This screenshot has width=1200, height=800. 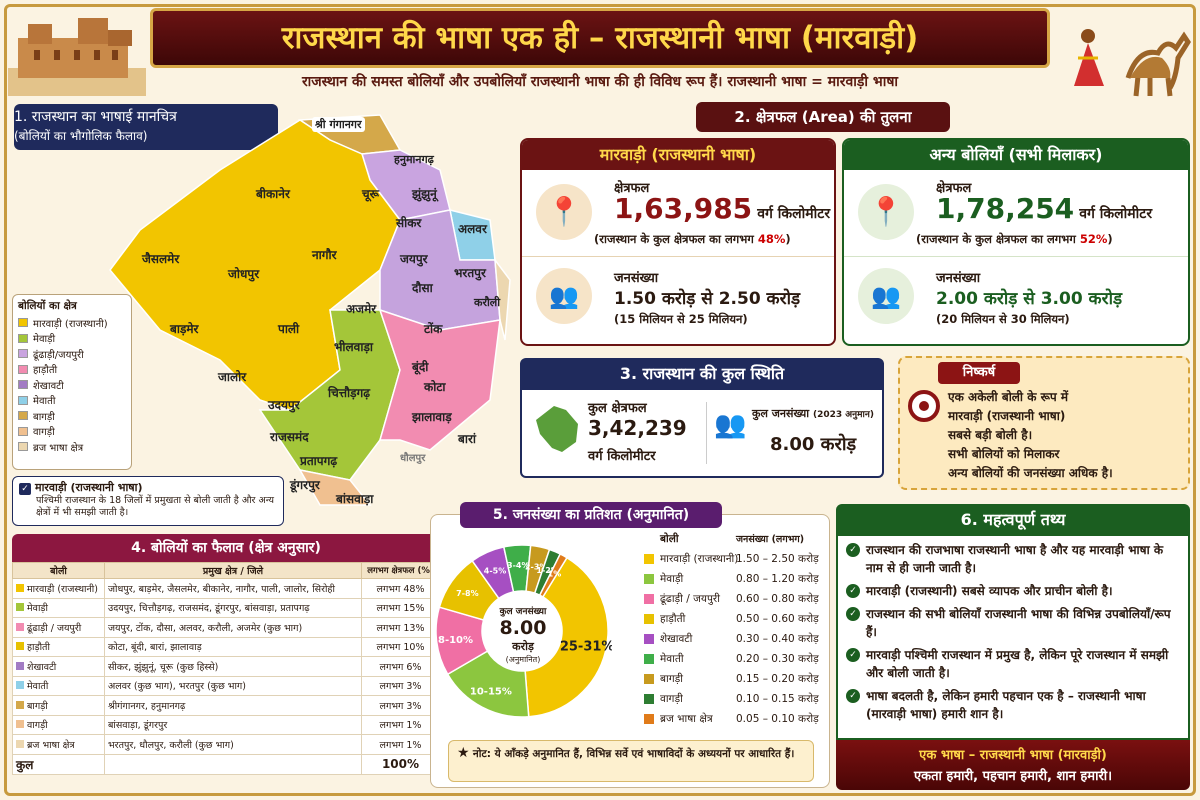 I want to click on donut-slice-label: 1-2%, so click(x=547, y=570).